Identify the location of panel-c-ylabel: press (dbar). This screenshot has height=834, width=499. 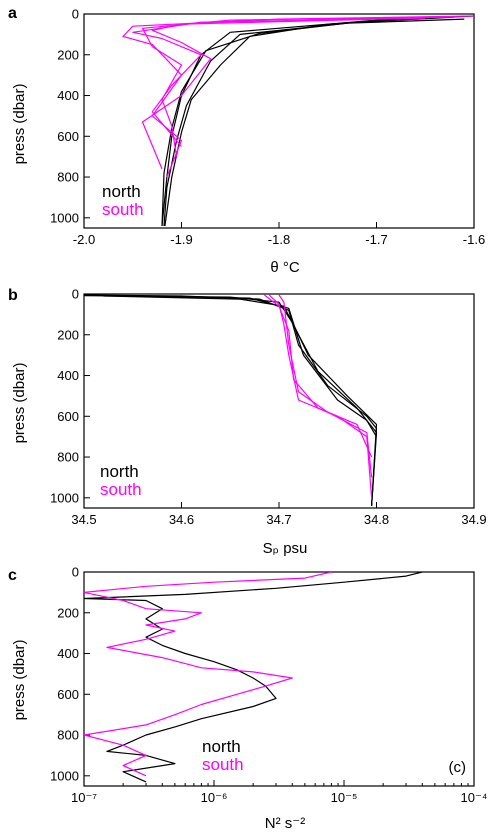
(19, 680).